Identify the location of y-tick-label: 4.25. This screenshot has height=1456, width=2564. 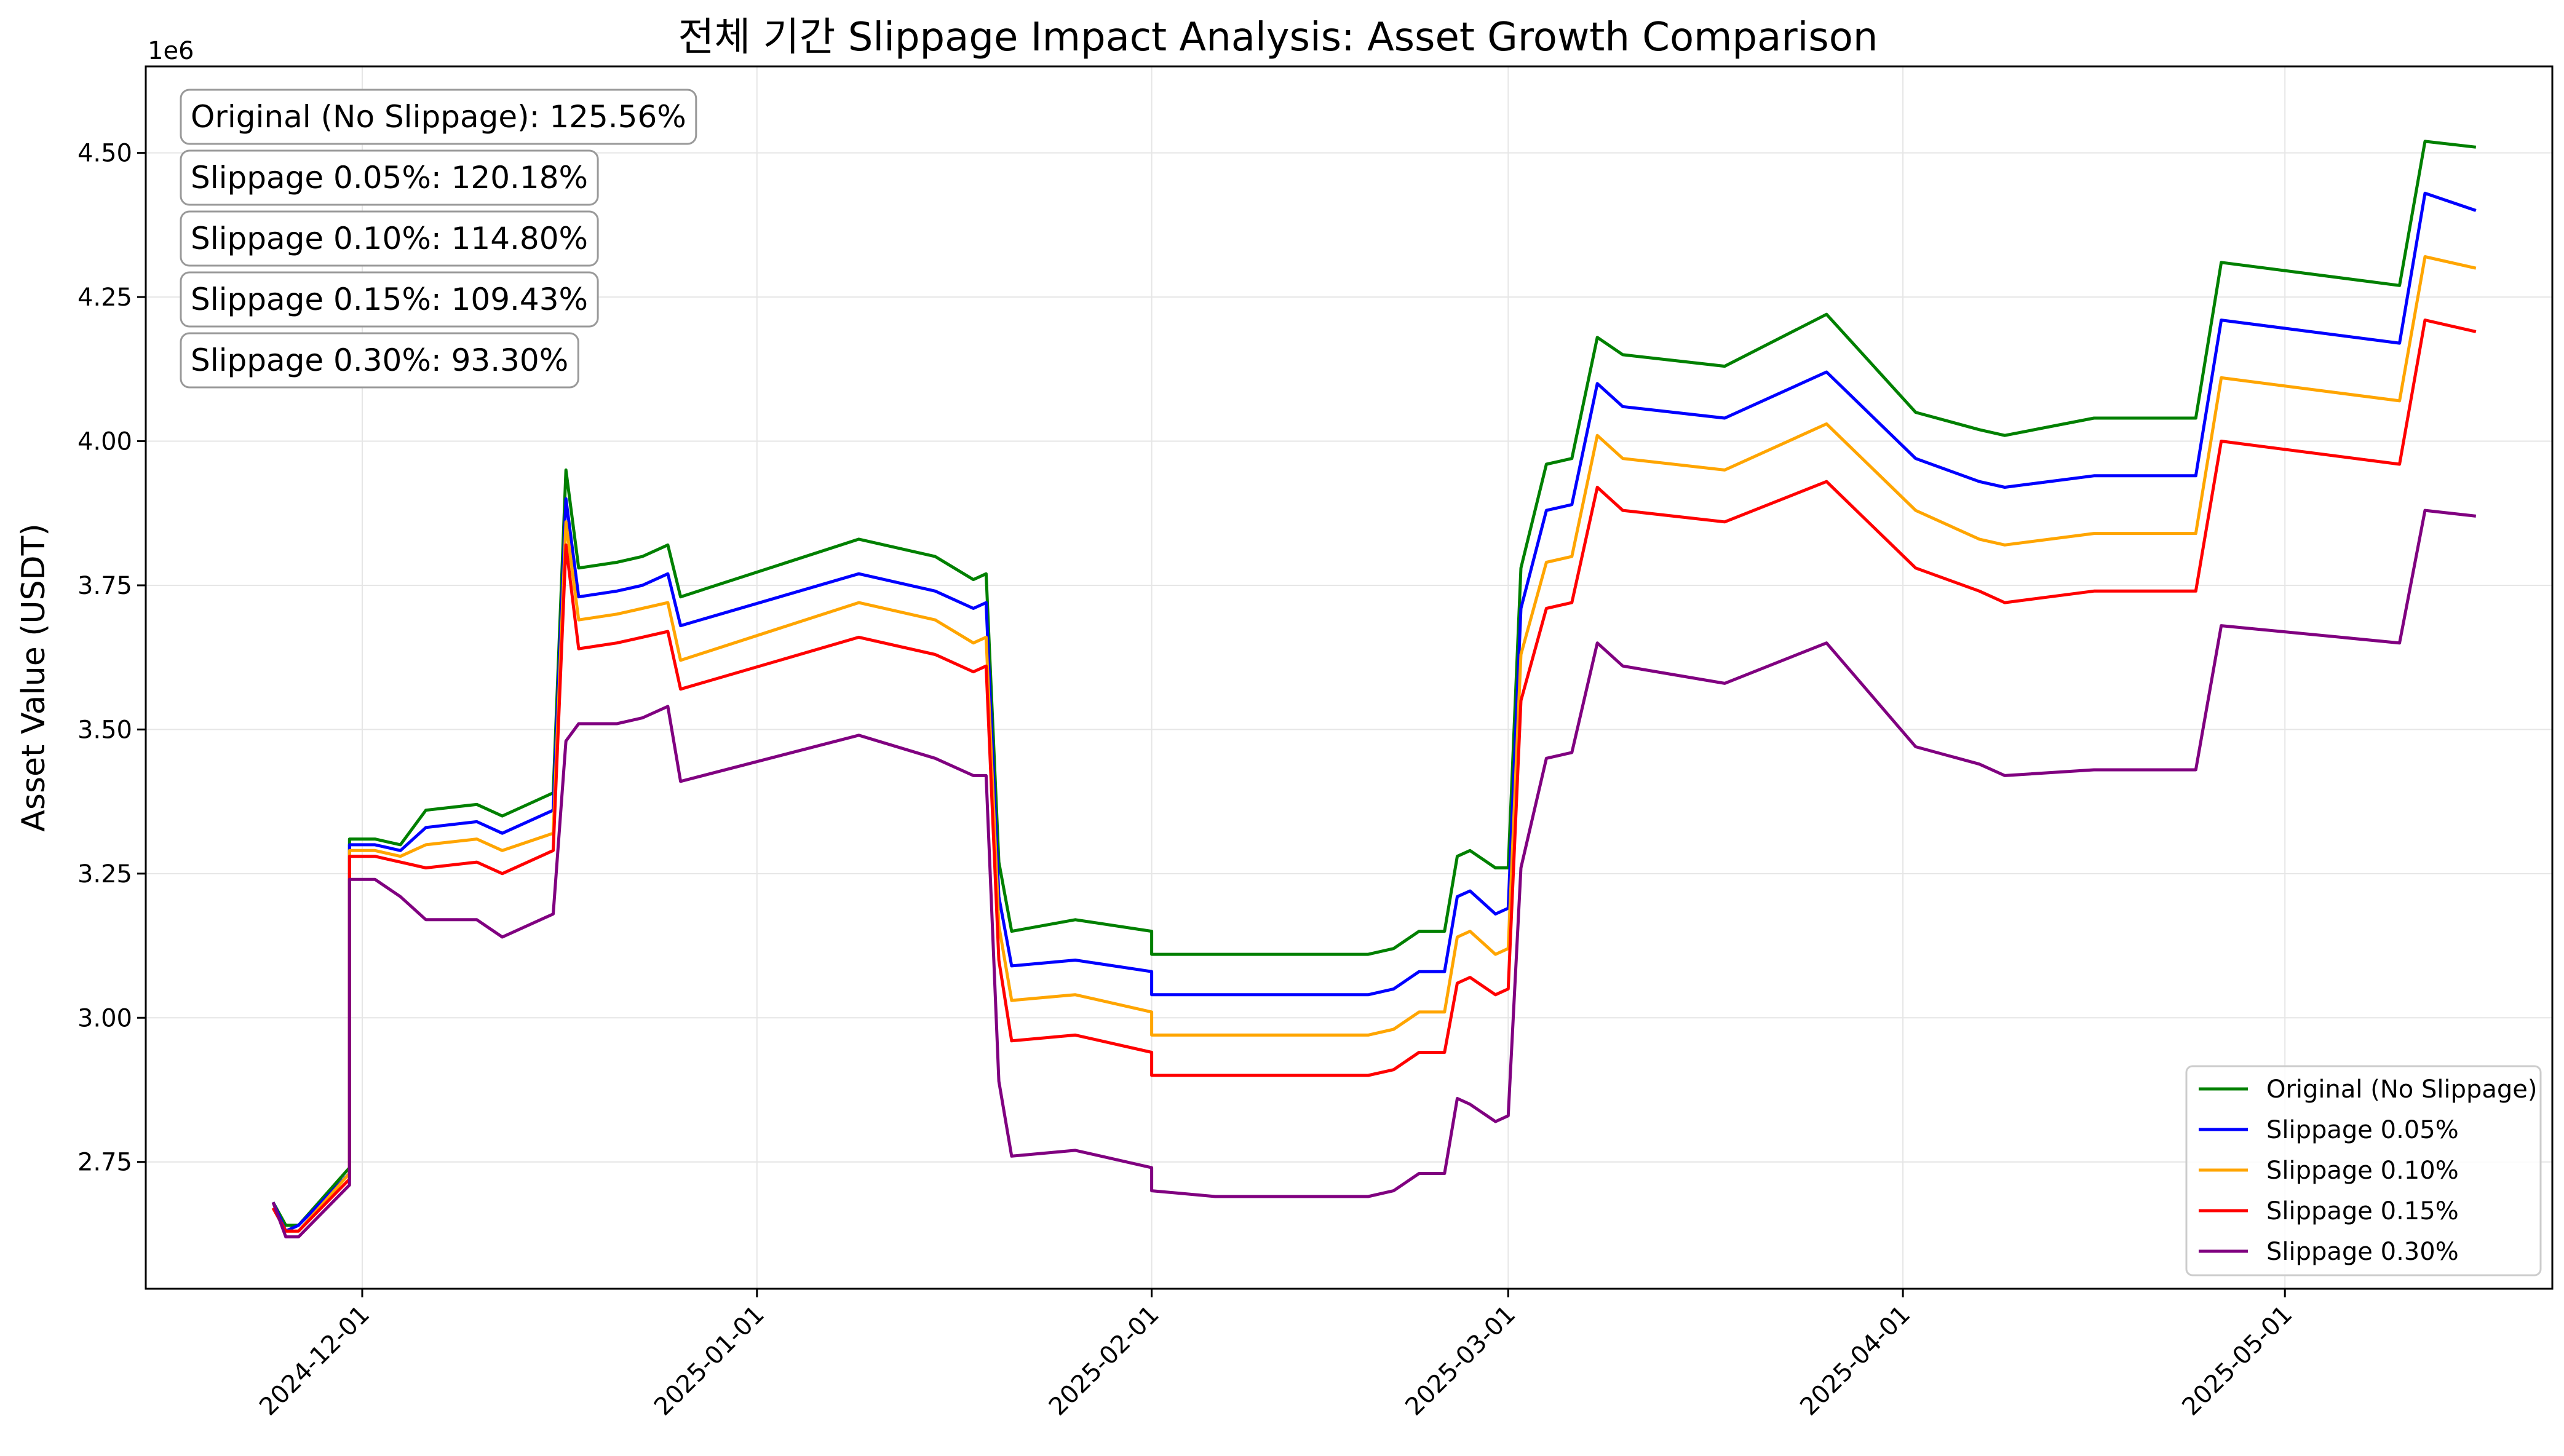
(104, 298).